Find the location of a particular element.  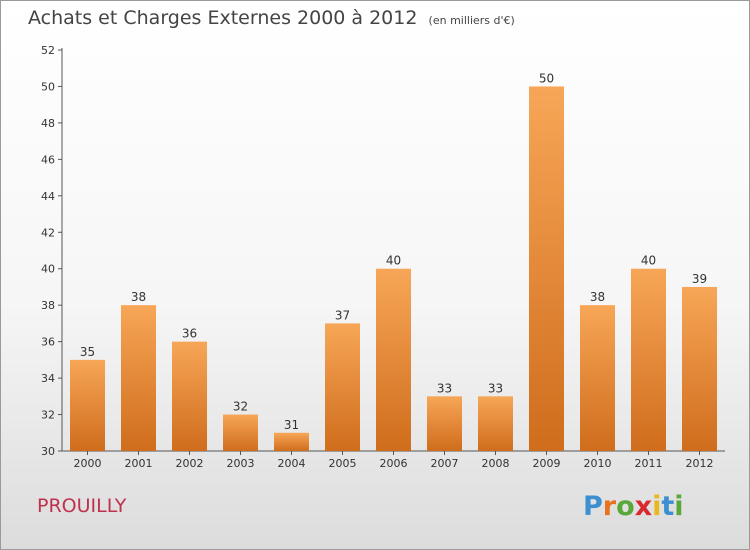

logo-letter: r is located at coordinates (609, 506).